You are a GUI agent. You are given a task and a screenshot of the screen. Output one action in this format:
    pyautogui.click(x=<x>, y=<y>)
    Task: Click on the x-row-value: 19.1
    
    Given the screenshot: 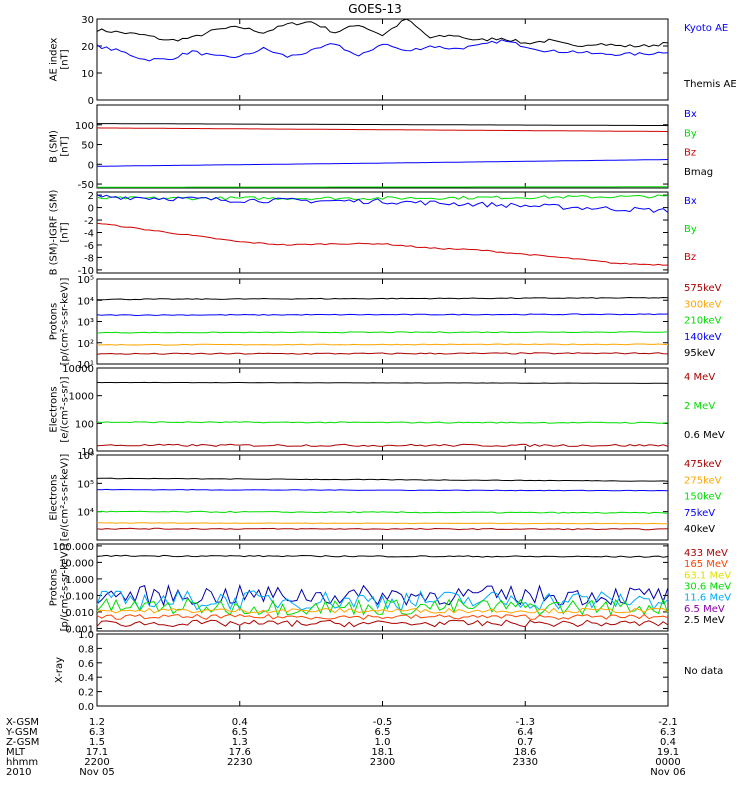 What is the action you would take?
    pyautogui.click(x=668, y=752)
    